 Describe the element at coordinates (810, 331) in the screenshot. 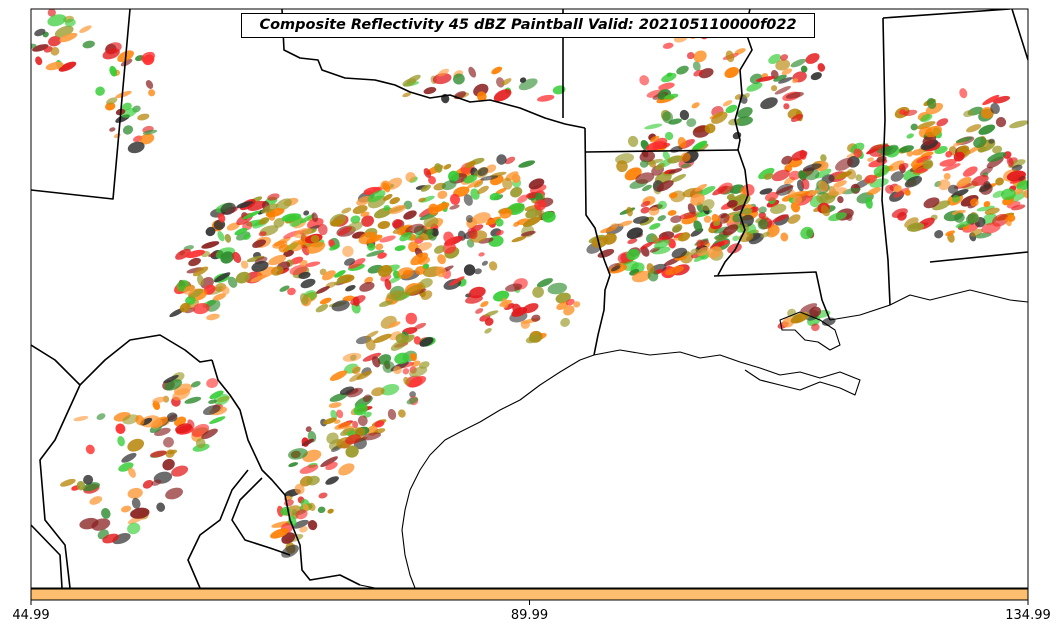

I see `coast-delta` at that location.